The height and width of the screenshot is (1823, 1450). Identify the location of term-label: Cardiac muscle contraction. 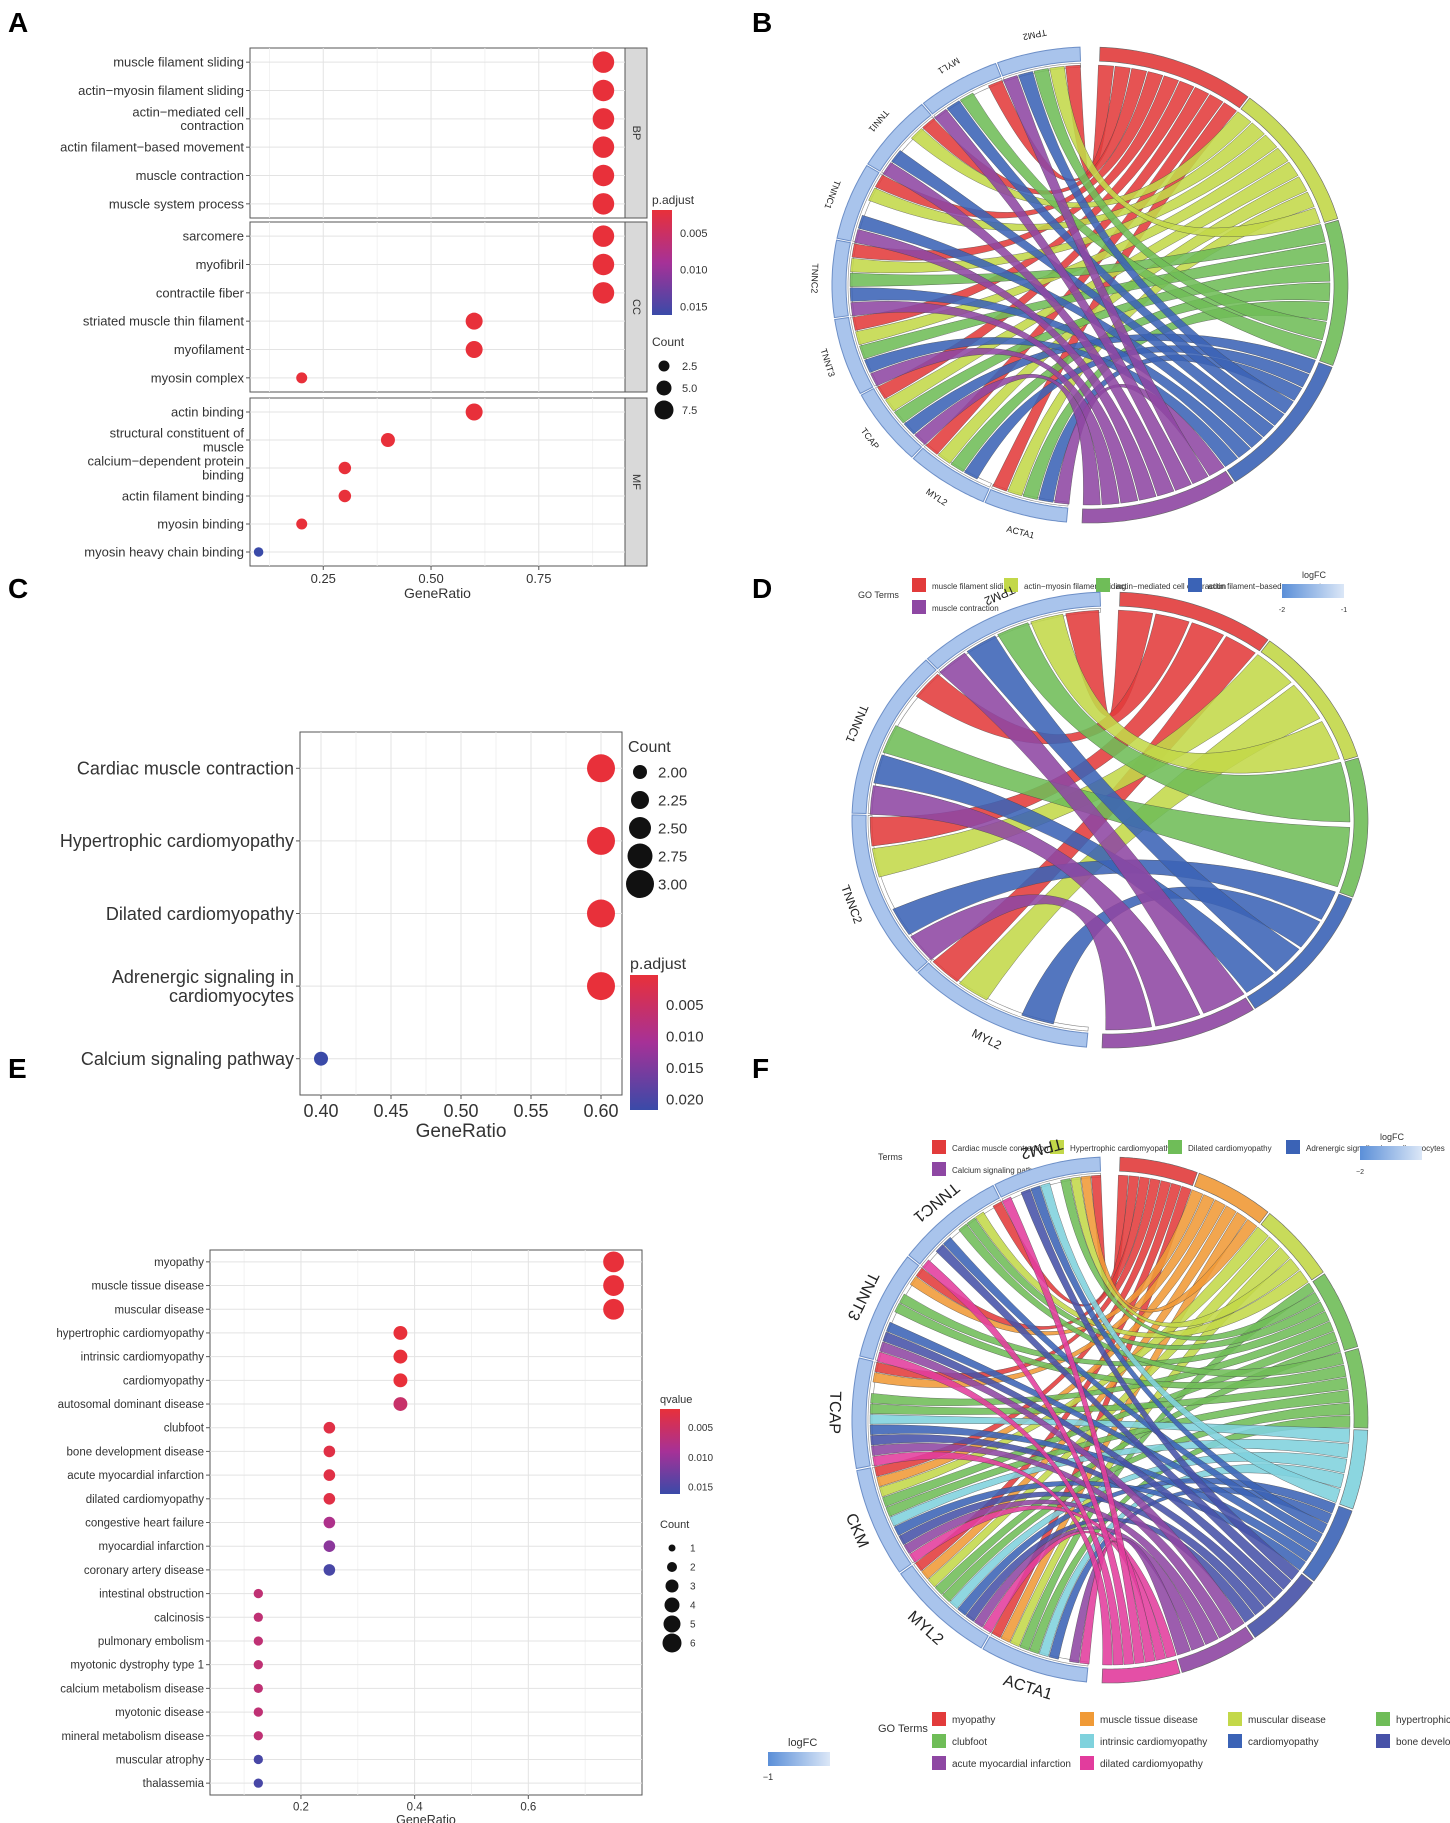
(185, 769).